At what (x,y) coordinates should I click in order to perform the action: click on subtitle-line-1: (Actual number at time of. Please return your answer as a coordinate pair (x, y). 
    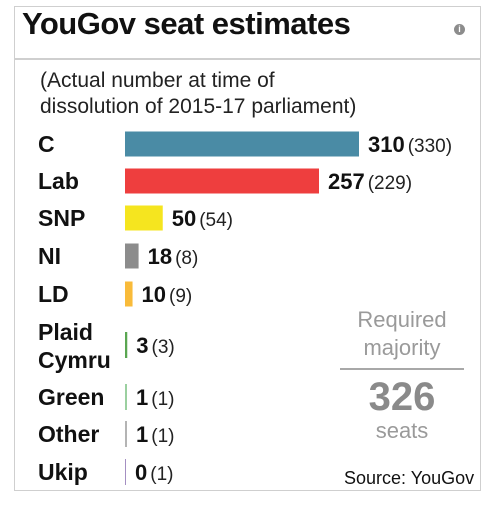
    Looking at the image, I should click on (157, 80).